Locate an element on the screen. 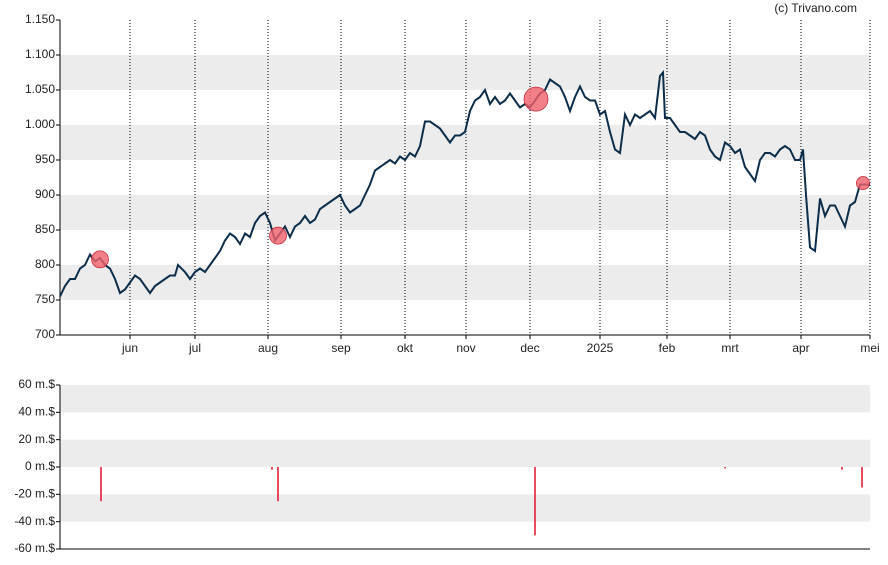  y-tick-label: 900 is located at coordinates (45, 194).